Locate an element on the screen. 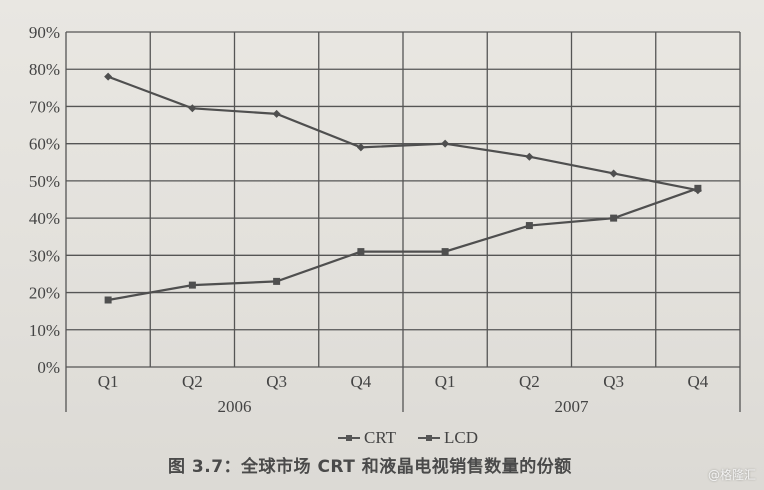  legend-label-crt: CRT is located at coordinates (380, 437).